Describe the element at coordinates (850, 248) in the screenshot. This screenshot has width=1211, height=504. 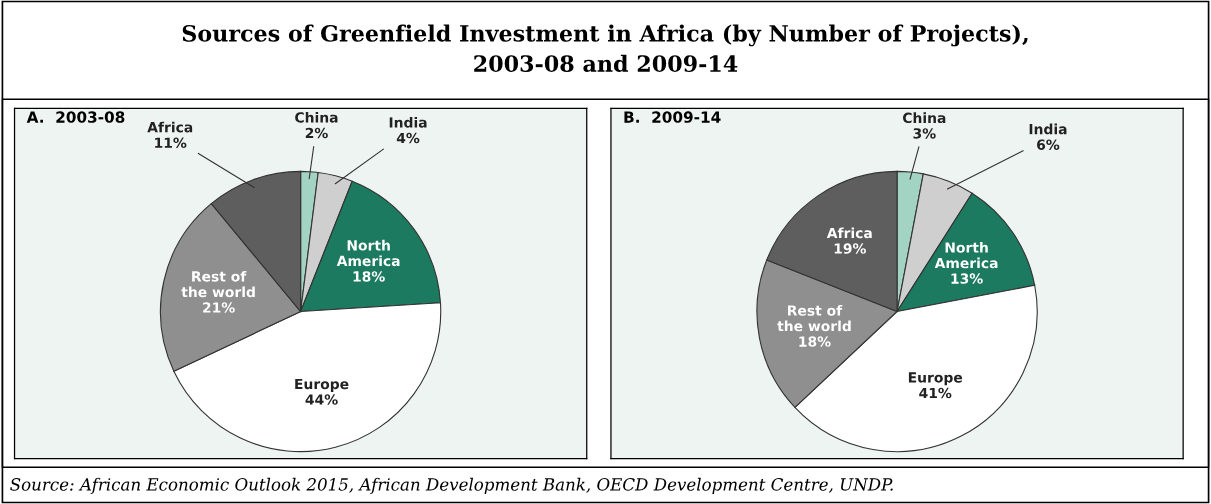
I see `data-label: 19%` at that location.